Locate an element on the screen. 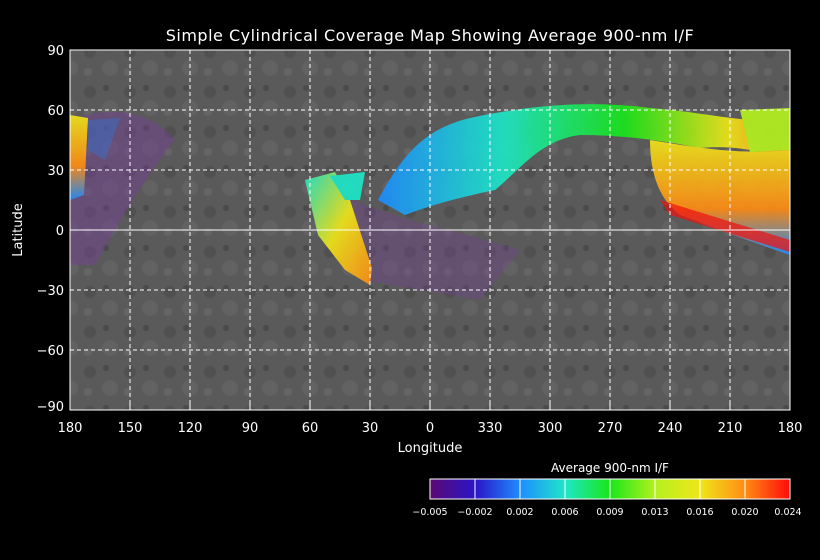 The image size is (820, 560). colorbar-tick: 0.020 is located at coordinates (744, 512).